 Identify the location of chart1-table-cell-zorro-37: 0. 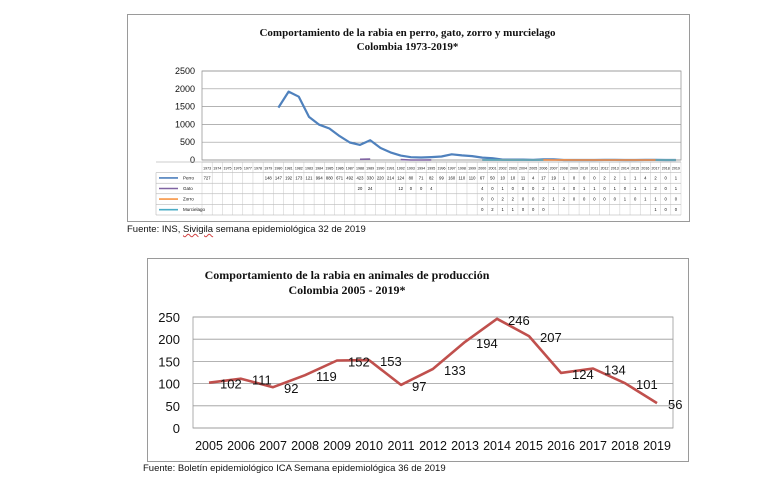
(584, 199).